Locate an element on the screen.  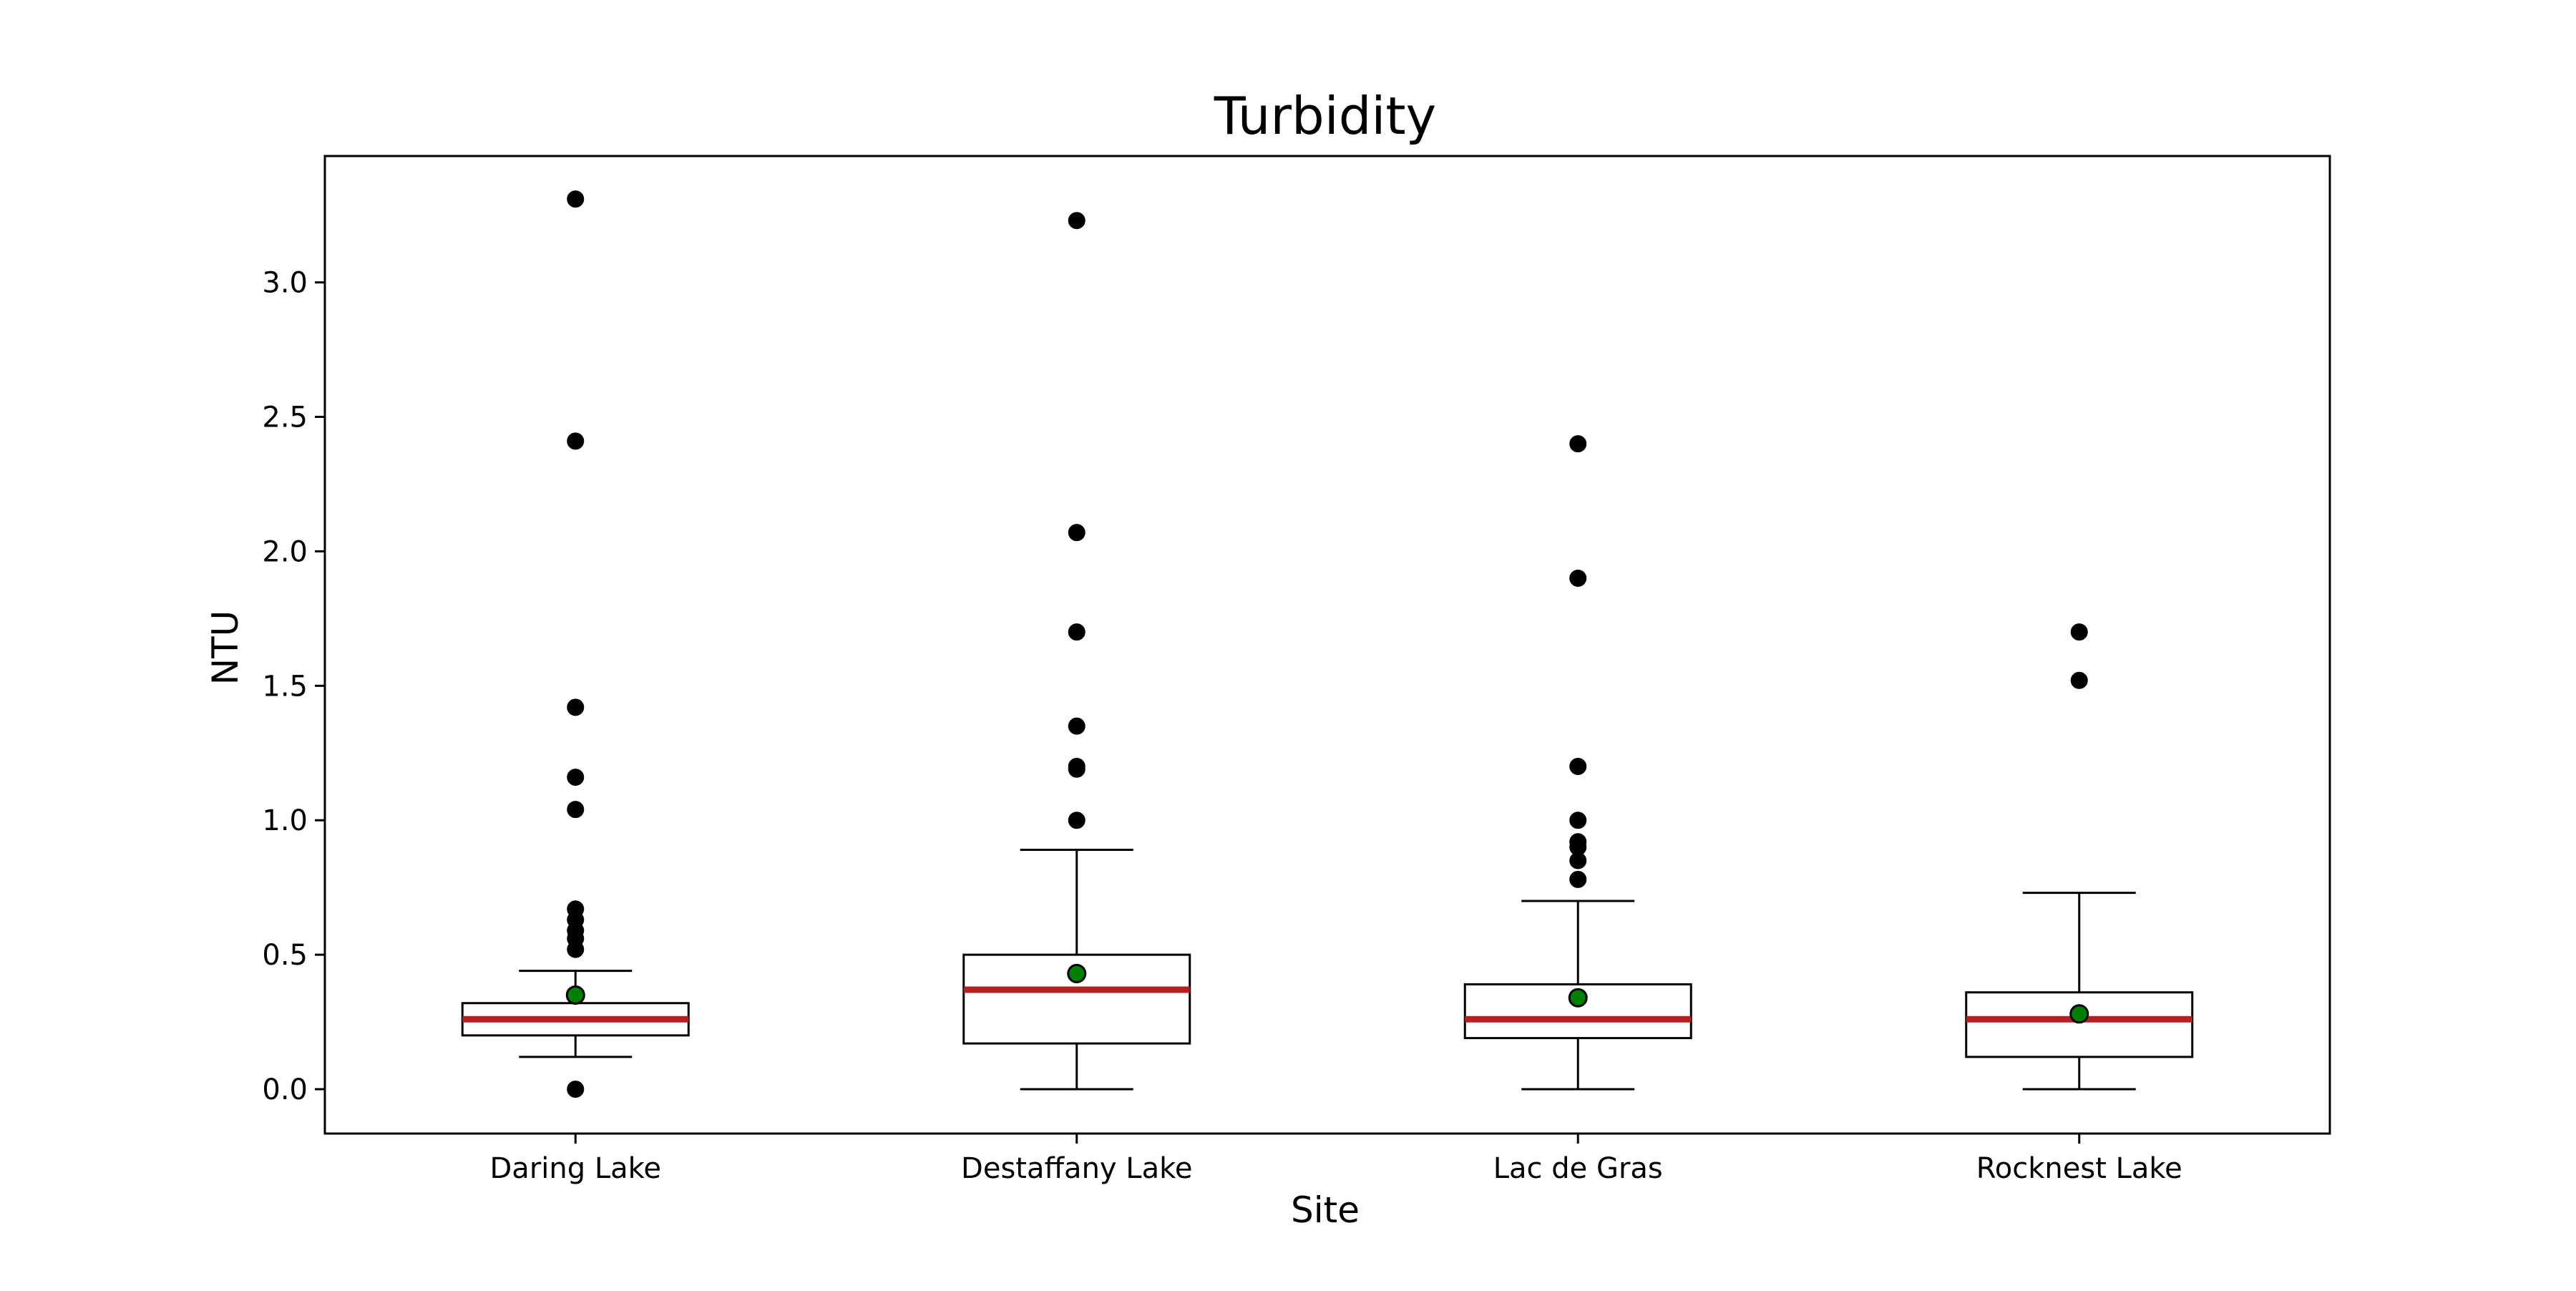
y-tick-label: 0.5 is located at coordinates (285, 955).